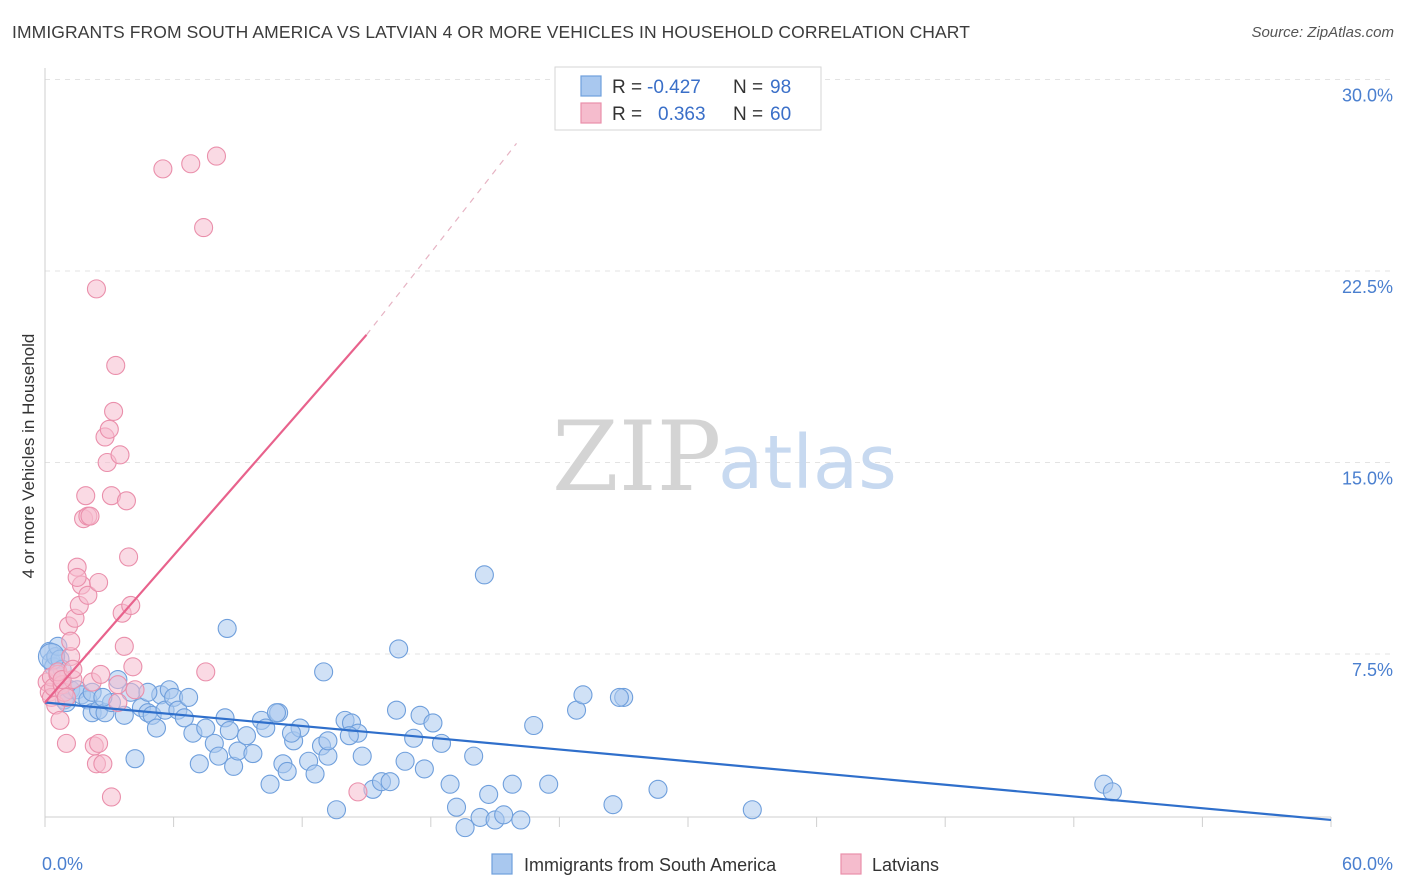 This screenshot has height=892, width=1406. Describe the element at coordinates (502, 864) in the screenshot. I see `bottom-legend-swatch-blue` at that location.